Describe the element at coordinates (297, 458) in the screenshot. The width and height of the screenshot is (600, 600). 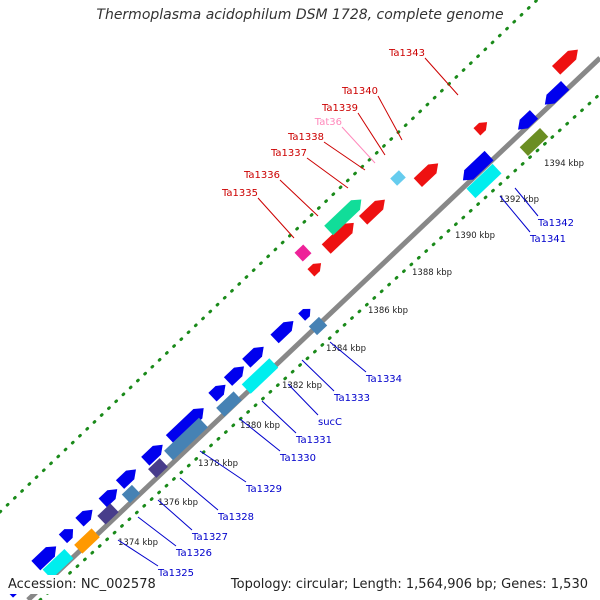
I see `gene-label: Ta1330` at that location.